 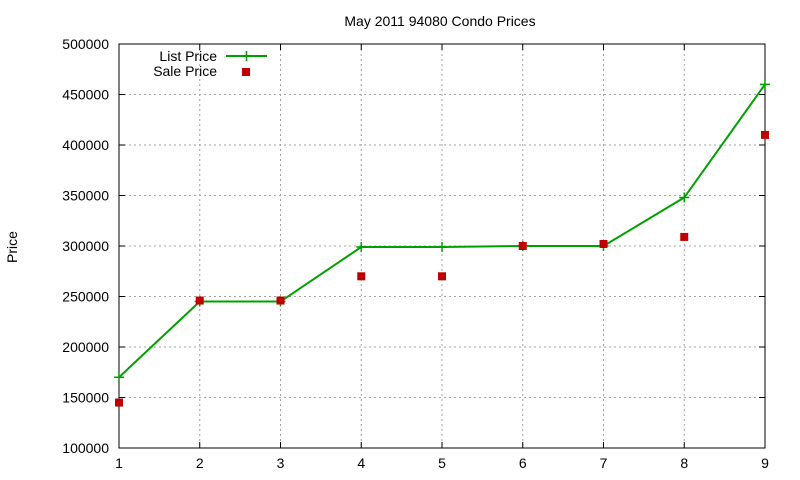 What do you see at coordinates (85, 398) in the screenshot?
I see `y-tick-label: 150000` at bounding box center [85, 398].